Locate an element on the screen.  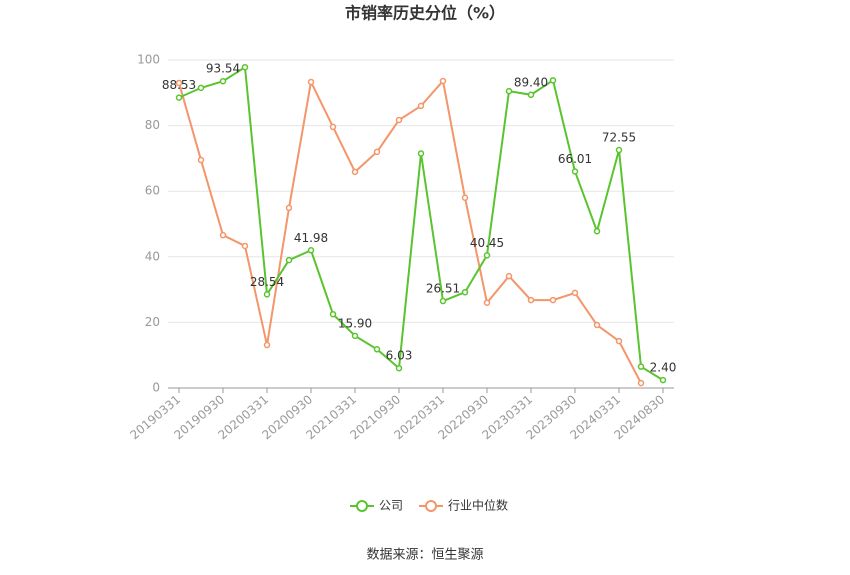
data-label: 89.40 is located at coordinates (531, 82).